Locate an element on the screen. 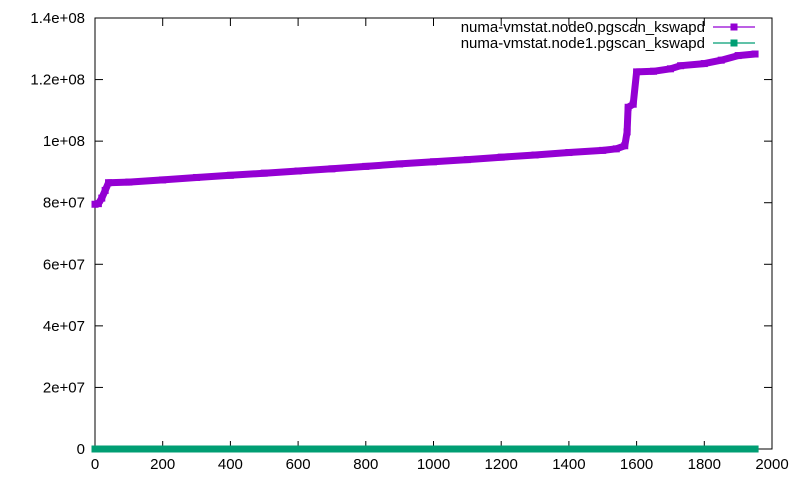  x-tick-label: 800 is located at coordinates (365, 464).